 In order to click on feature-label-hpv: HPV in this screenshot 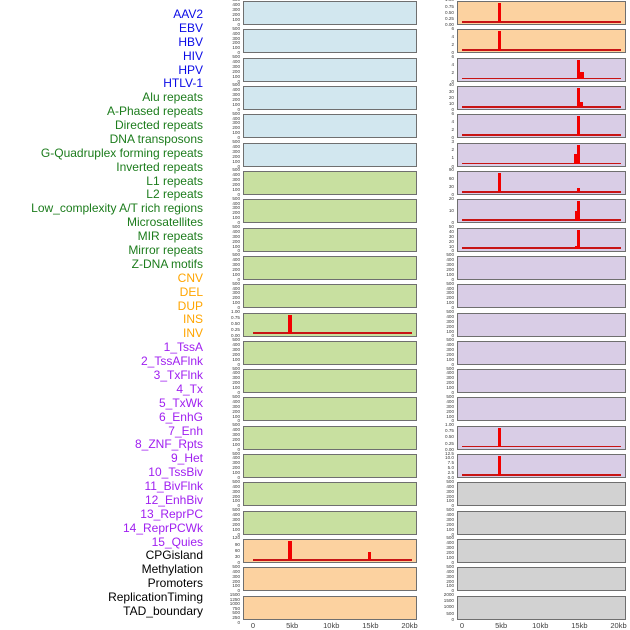, I will do `click(190, 69)`.